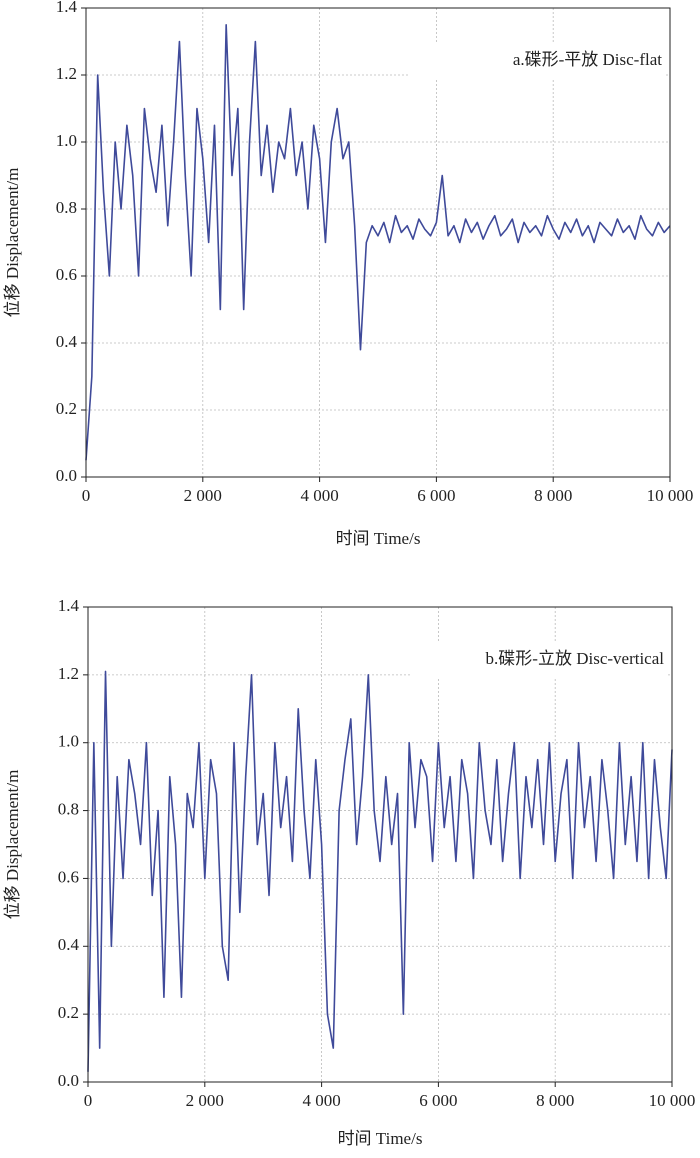  What do you see at coordinates (575, 658) in the screenshot?
I see `annotation: b.碟形-立放 Disc-vertical` at bounding box center [575, 658].